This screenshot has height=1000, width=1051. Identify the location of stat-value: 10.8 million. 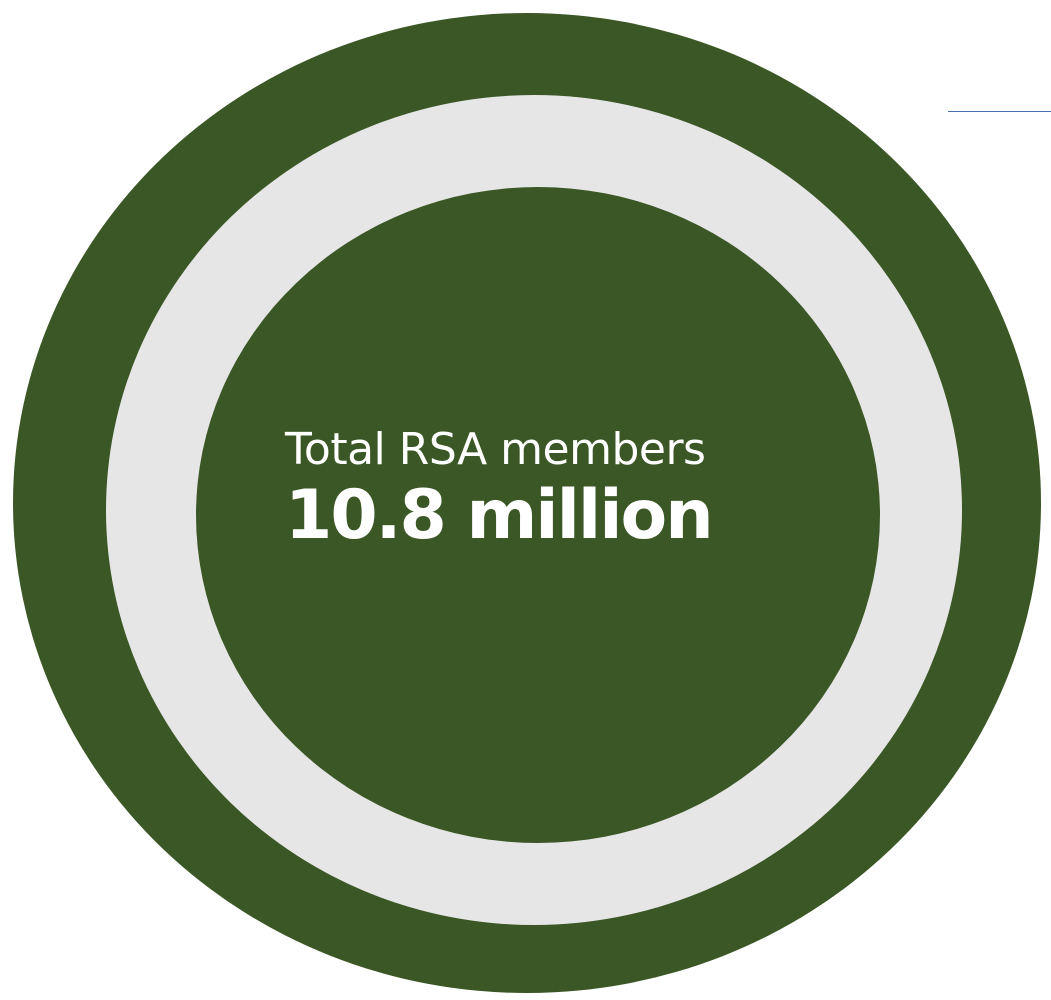
(499, 515).